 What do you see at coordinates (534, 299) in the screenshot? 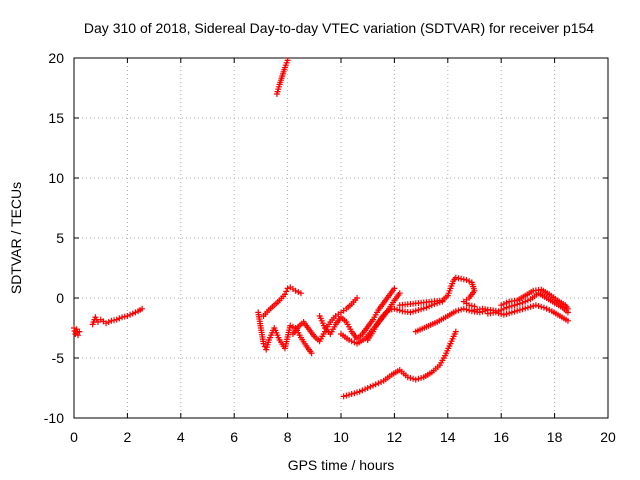
I see `series-seg15` at bounding box center [534, 299].